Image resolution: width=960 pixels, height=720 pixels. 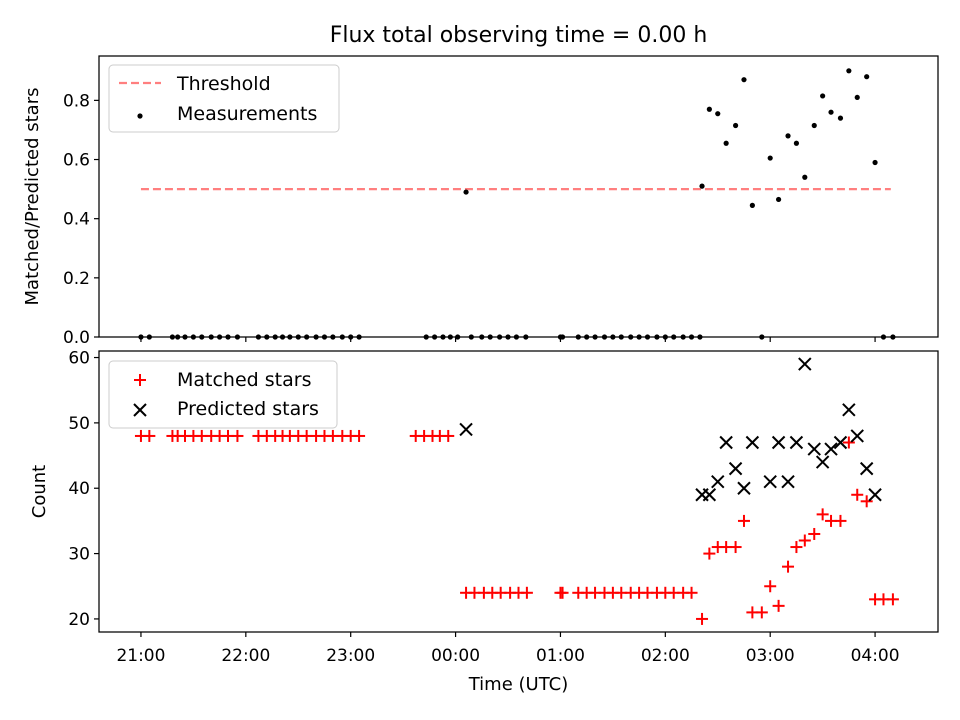 I want to click on ratio-legend-frame, so click(x=224, y=98).